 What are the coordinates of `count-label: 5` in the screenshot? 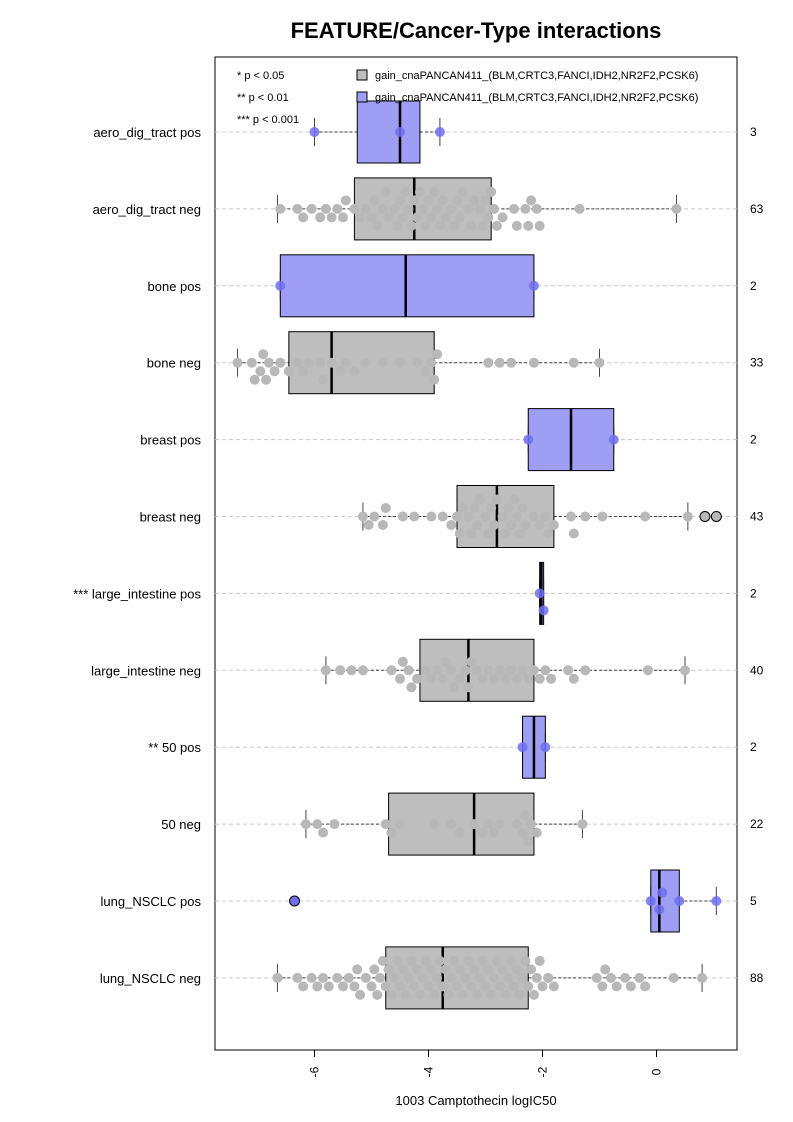 It's located at (753, 901).